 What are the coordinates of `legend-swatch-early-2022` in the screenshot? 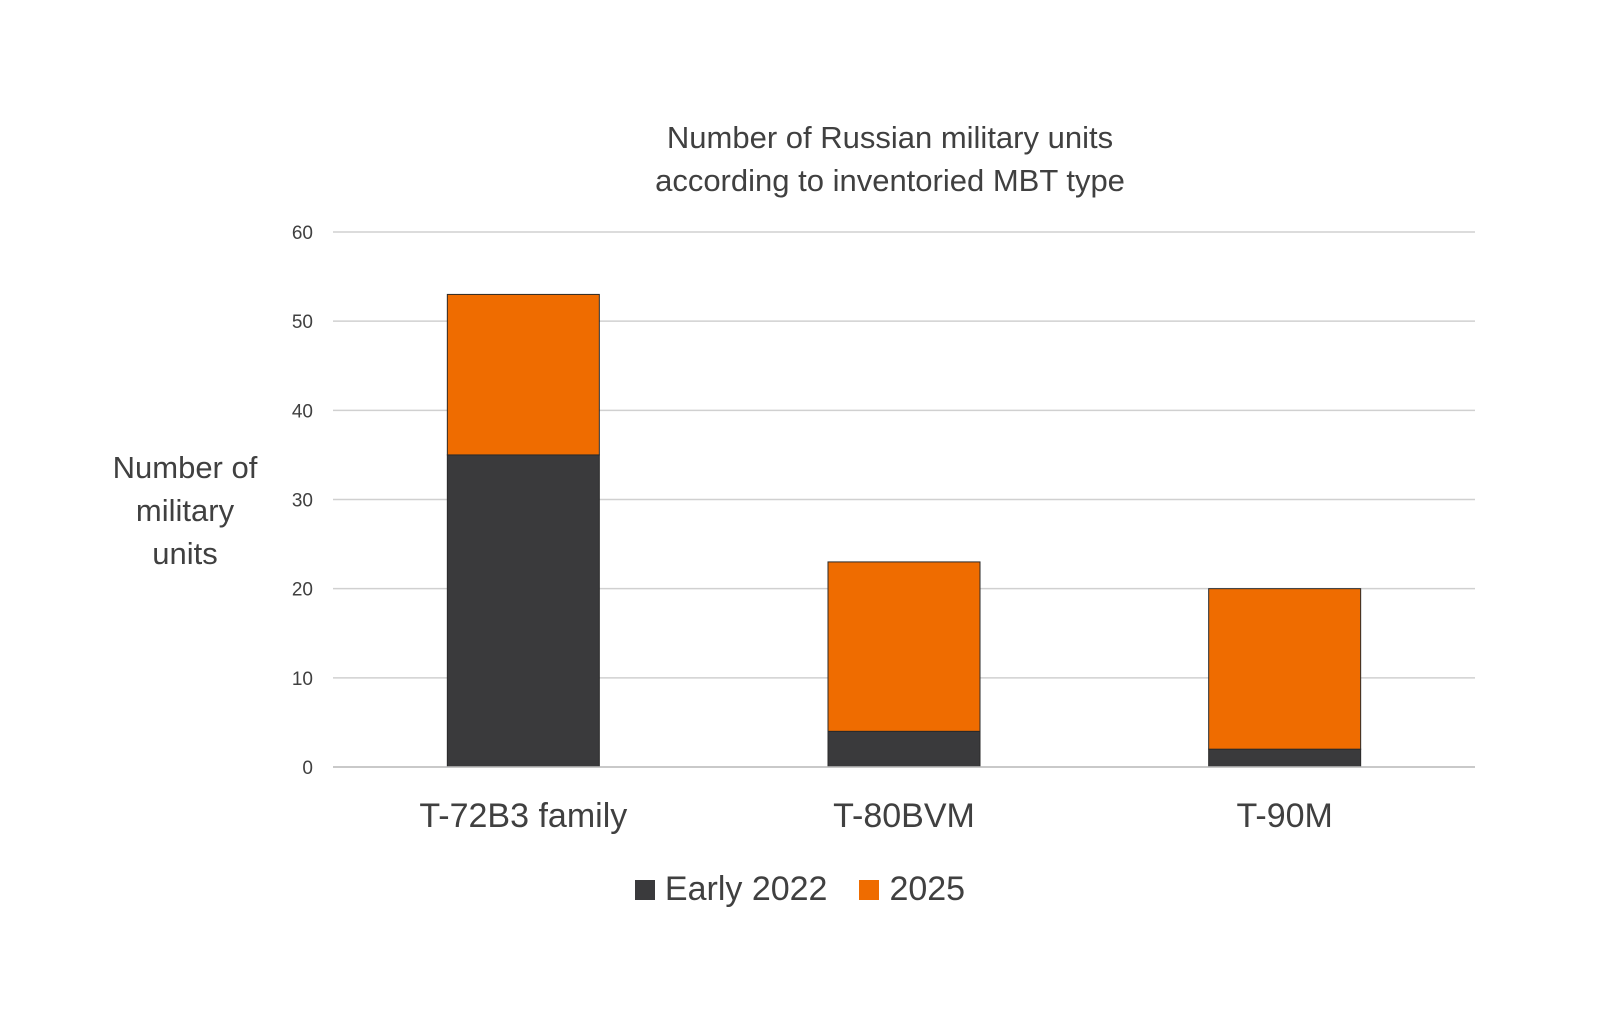 It's located at (644, 889).